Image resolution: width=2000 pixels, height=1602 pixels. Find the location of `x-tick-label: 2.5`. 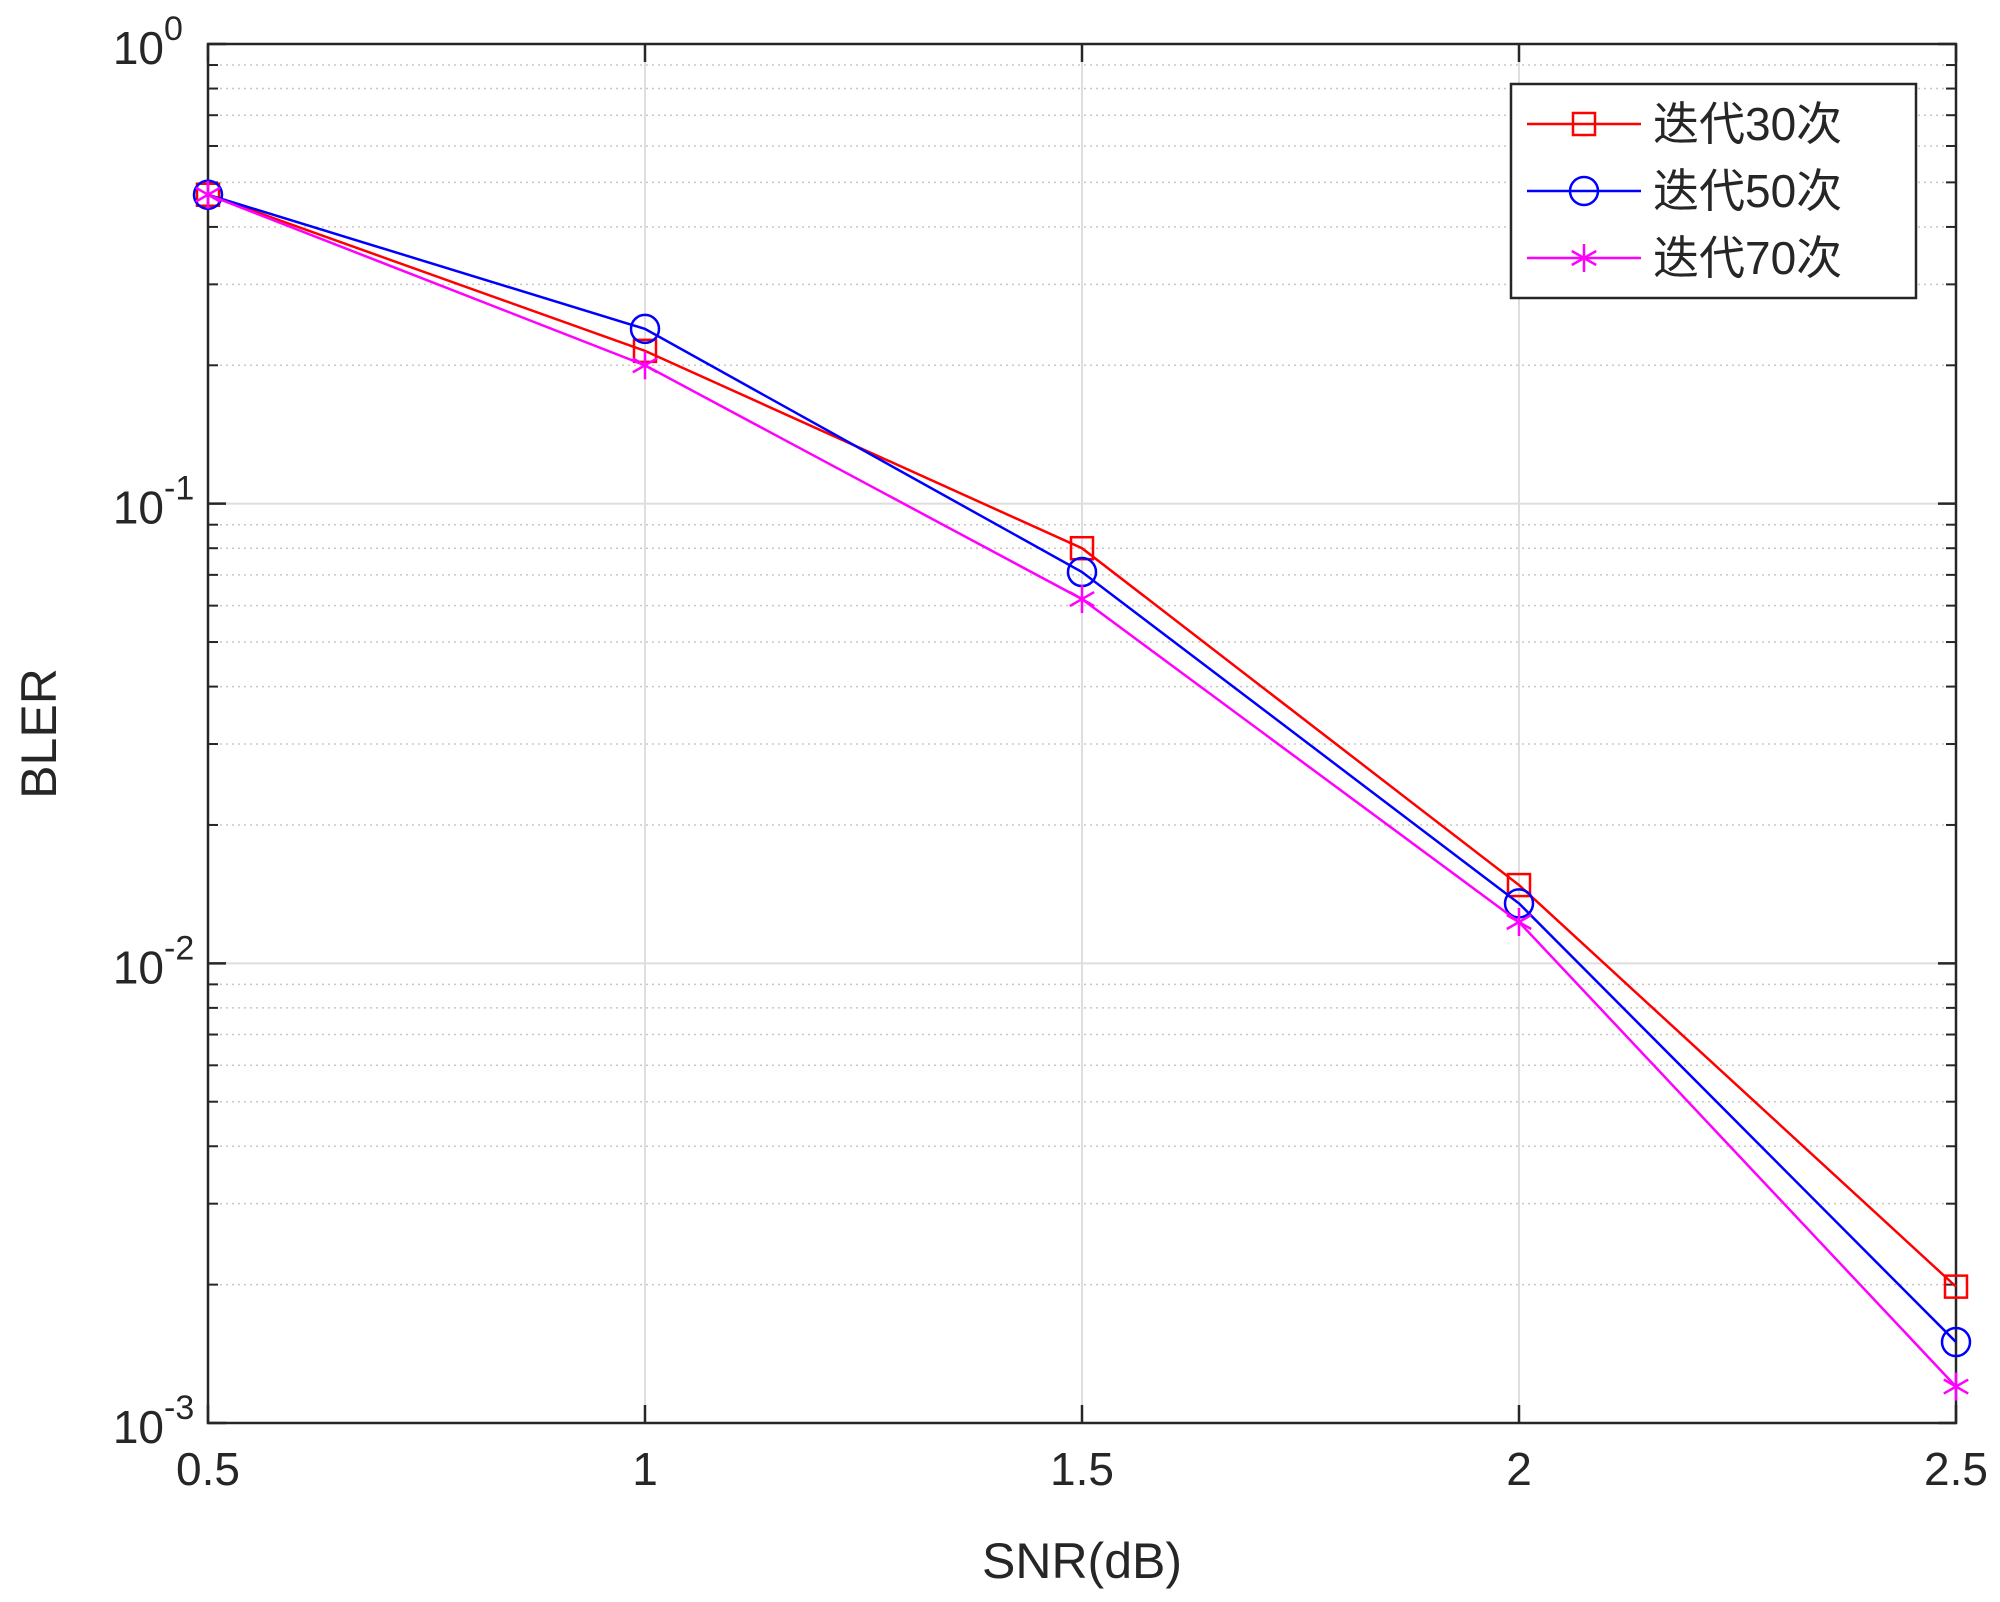

x-tick-label: 2.5 is located at coordinates (1956, 1469).